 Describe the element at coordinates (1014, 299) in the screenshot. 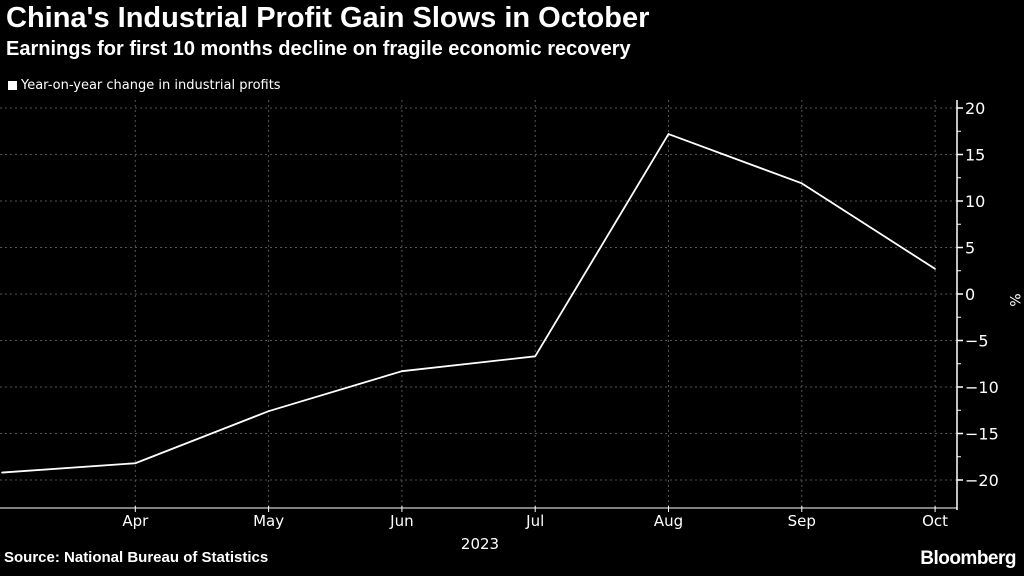

I see `y-axis-unit-label: %` at that location.